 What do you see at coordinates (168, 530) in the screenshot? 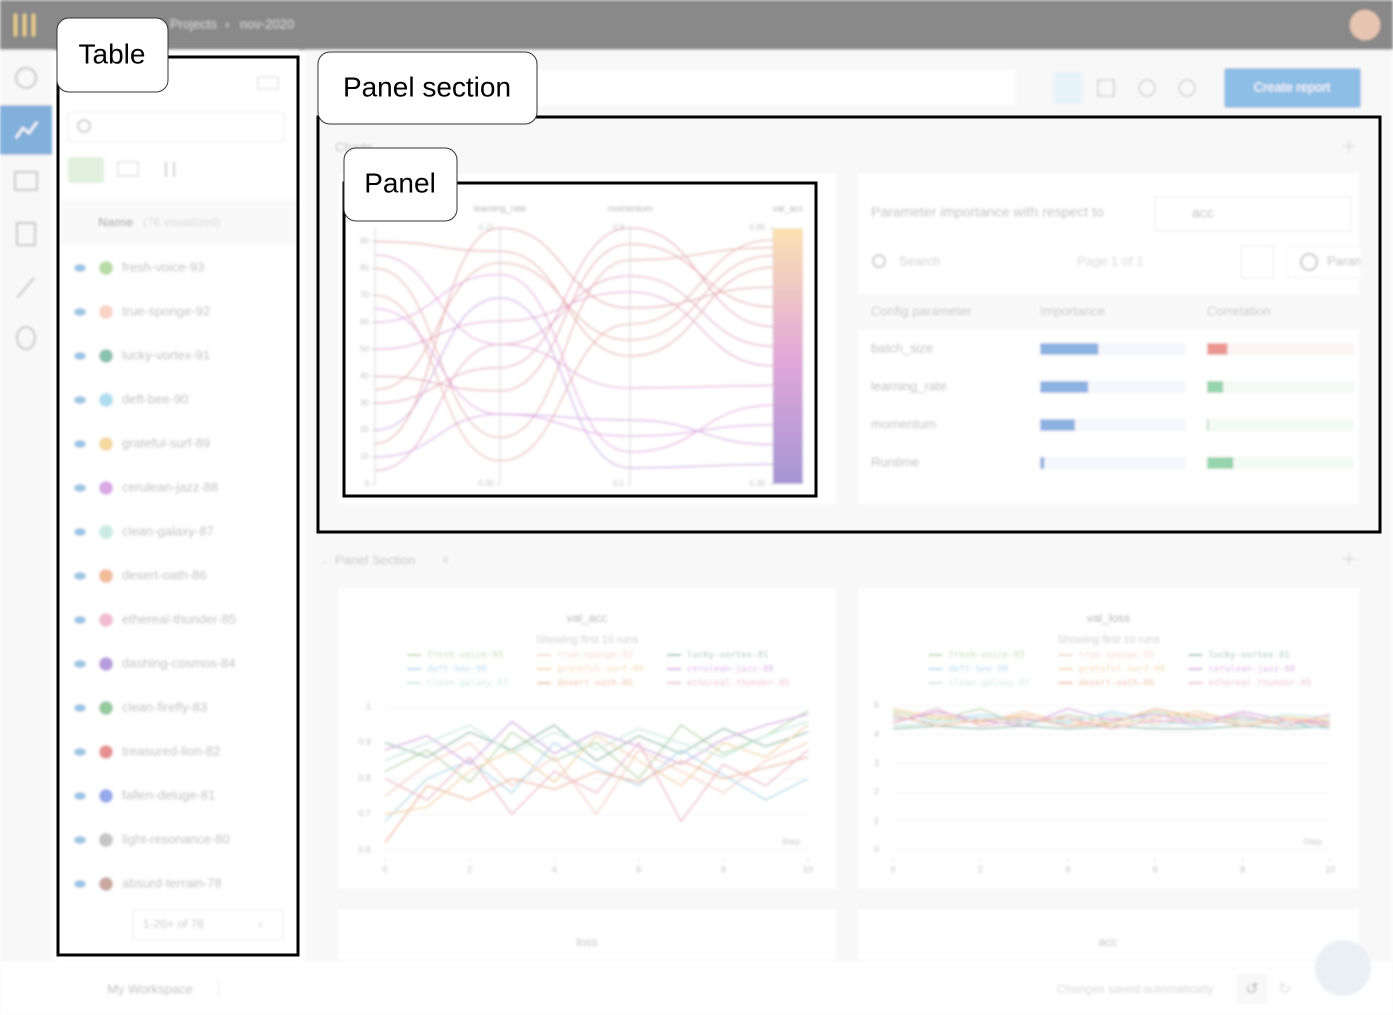
I see `run-name: clean-galaxy-87` at bounding box center [168, 530].